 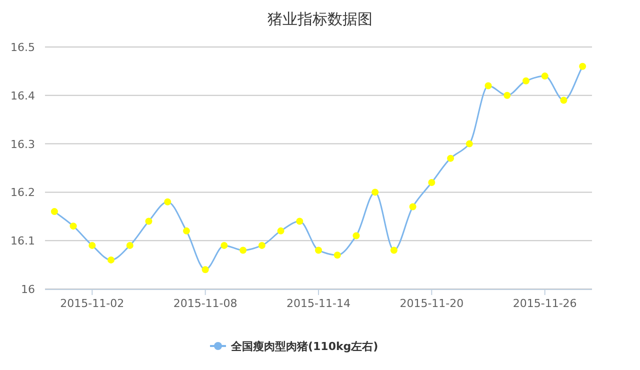 What do you see at coordinates (22, 144) in the screenshot?
I see `y-tick-label: 16.3` at bounding box center [22, 144].